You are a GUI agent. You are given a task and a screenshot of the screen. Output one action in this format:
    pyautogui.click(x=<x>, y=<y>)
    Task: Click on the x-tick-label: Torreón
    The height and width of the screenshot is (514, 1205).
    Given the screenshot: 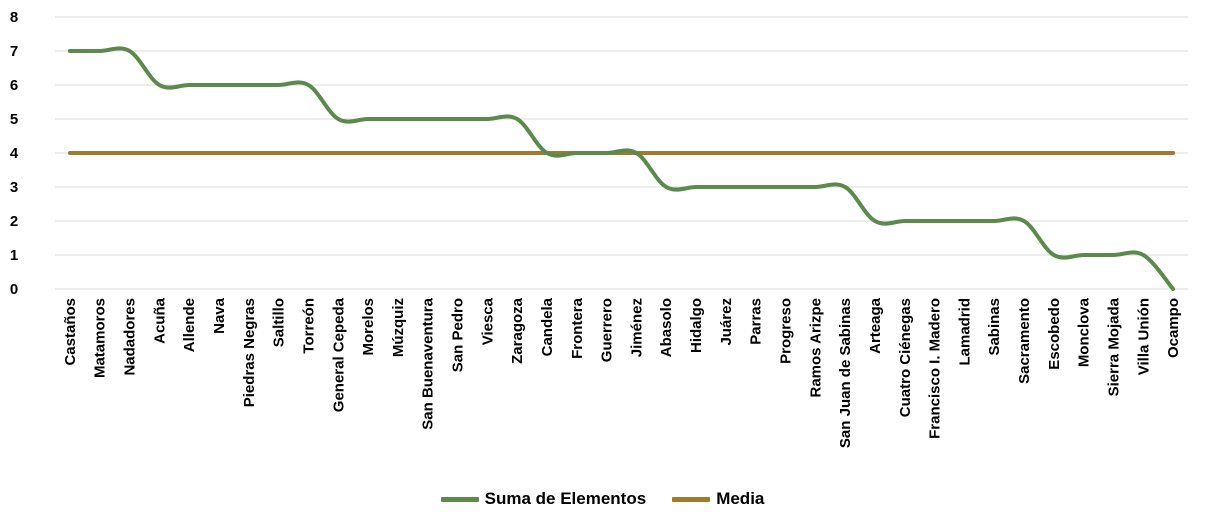 What is the action you would take?
    pyautogui.click(x=308, y=326)
    